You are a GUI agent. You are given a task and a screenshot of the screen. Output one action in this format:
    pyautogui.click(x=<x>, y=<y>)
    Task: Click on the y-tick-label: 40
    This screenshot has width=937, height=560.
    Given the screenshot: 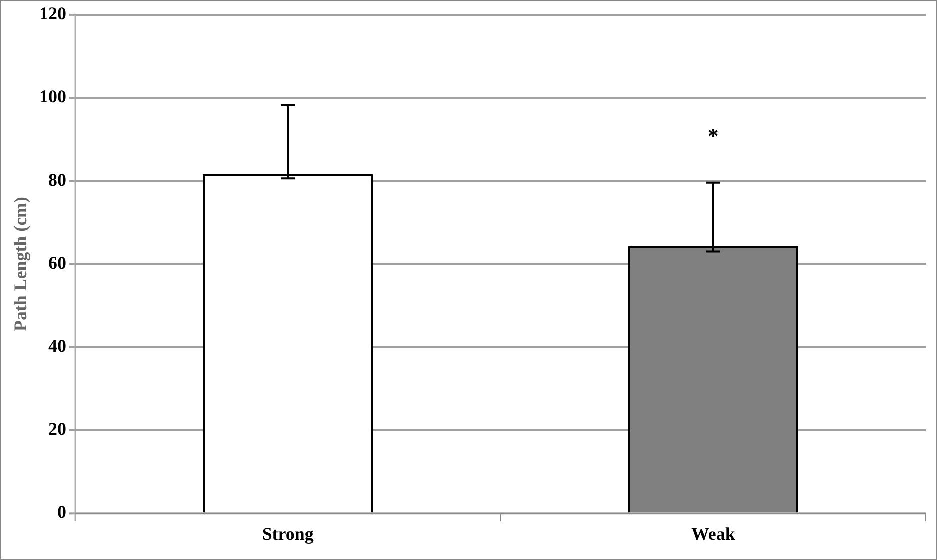 What is the action you would take?
    pyautogui.click(x=57, y=346)
    